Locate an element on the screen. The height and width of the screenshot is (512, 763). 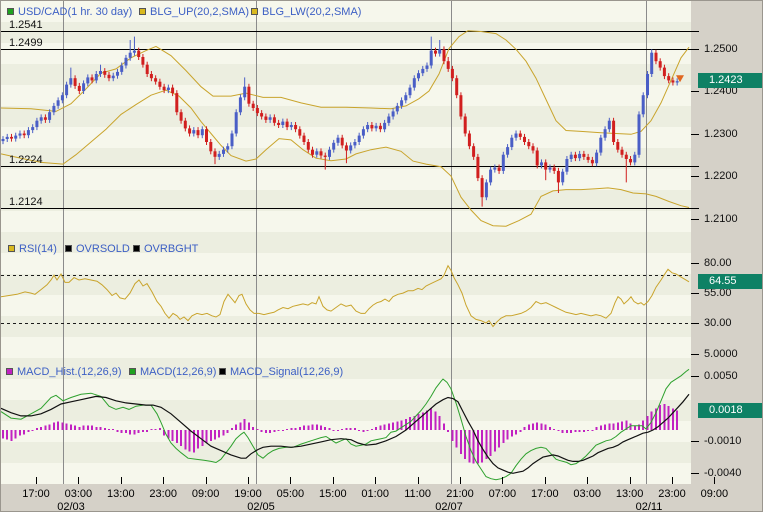
date-label: 02/05 is located at coordinates (261, 506).